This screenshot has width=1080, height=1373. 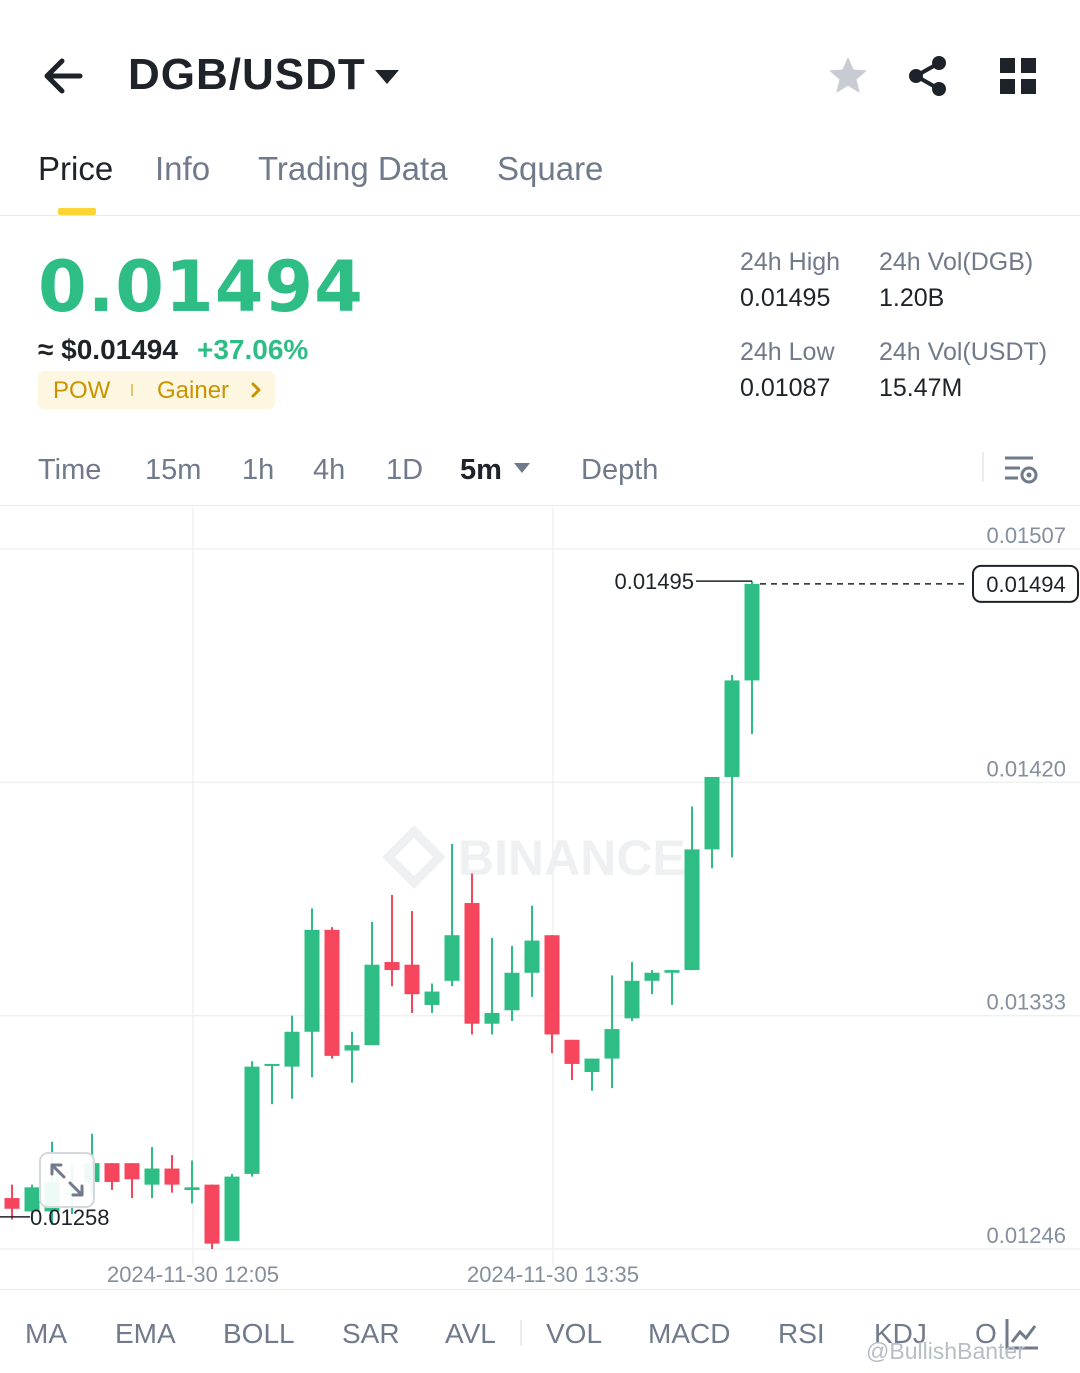 I want to click on stat-vol-base-value: 1.20B, so click(x=912, y=298).